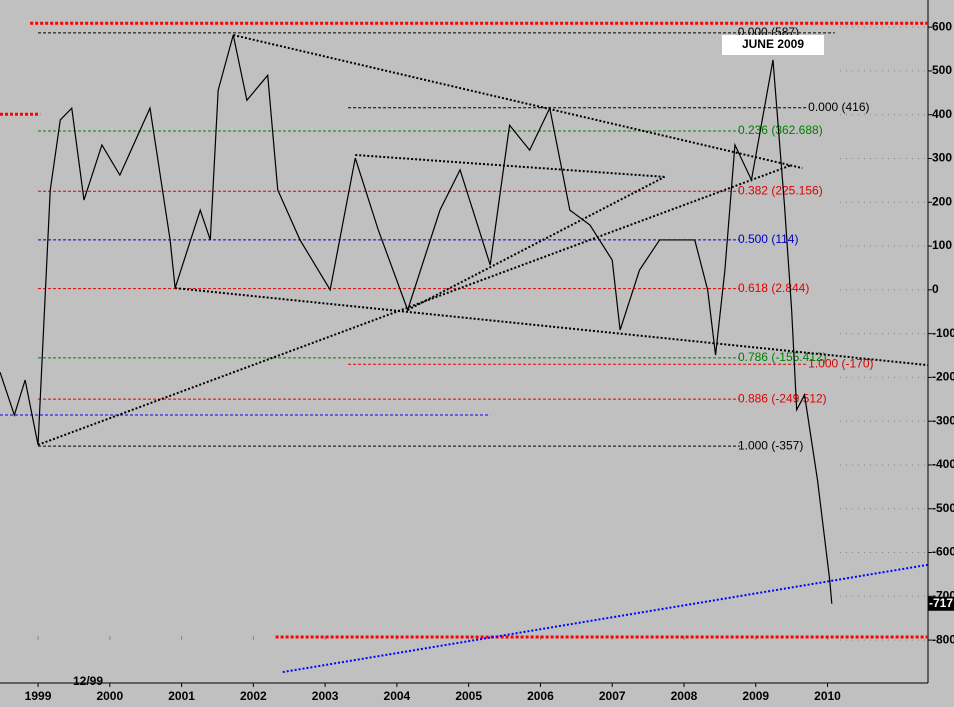 This screenshot has width=954, height=707. What do you see at coordinates (770, 445) in the screenshot?
I see `fib-label: 1.000 (-357)` at bounding box center [770, 445].